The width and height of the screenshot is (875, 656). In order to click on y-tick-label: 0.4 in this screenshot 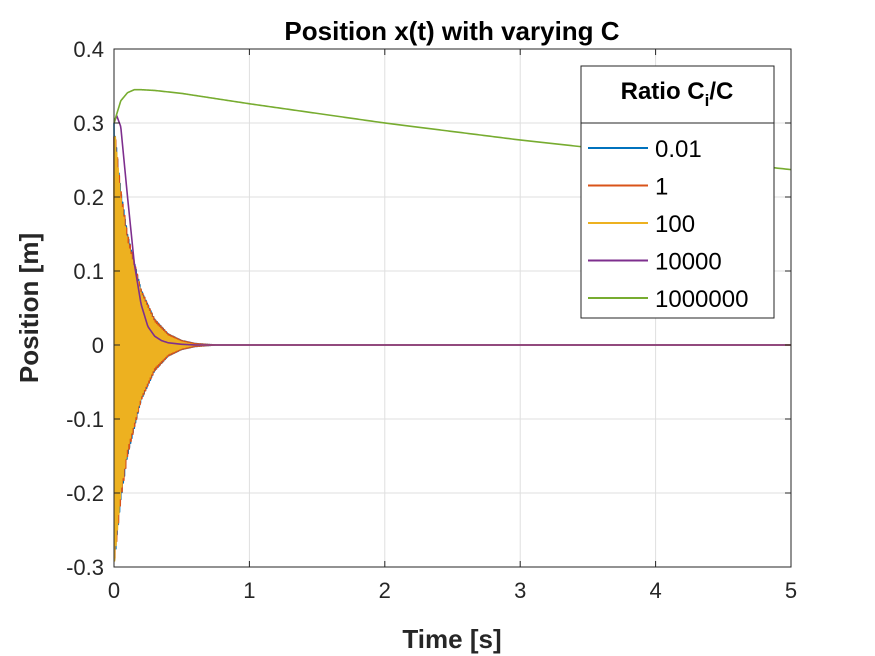, I will do `click(88, 49)`.